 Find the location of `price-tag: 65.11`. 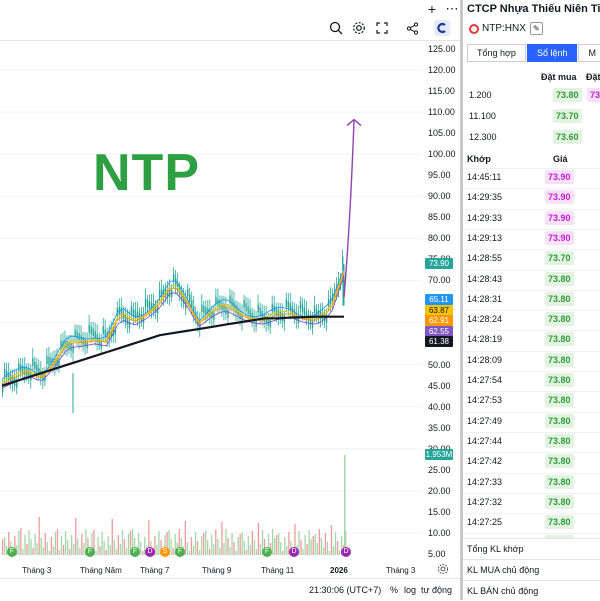

price-tag: 65.11 is located at coordinates (439, 299).